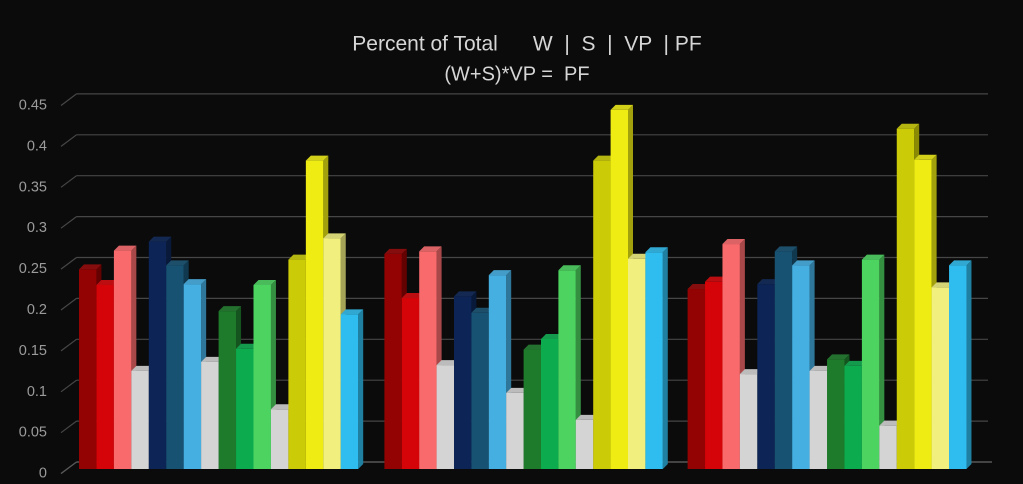 The height and width of the screenshot is (484, 1023). Describe the element at coordinates (33, 269) in the screenshot. I see `svg-text: 0.25` at that location.